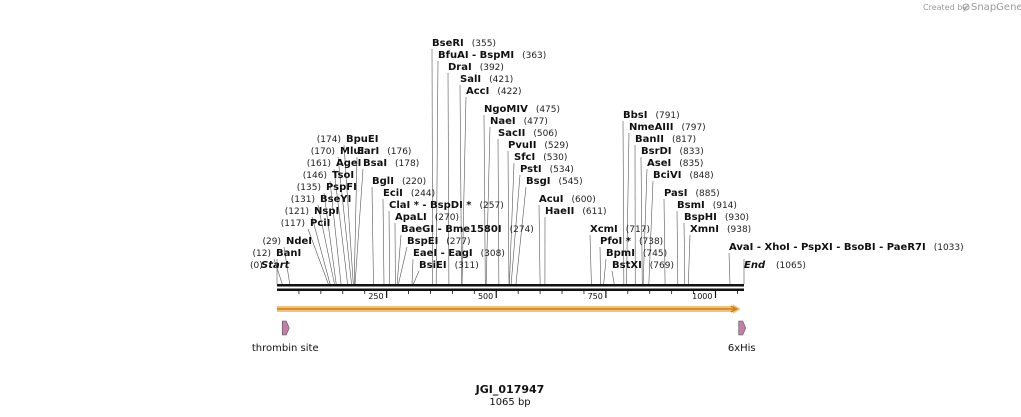 The width and height of the screenshot is (1021, 417). Describe the element at coordinates (667, 175) in the screenshot. I see `enzyme-name: BciVI` at that location.